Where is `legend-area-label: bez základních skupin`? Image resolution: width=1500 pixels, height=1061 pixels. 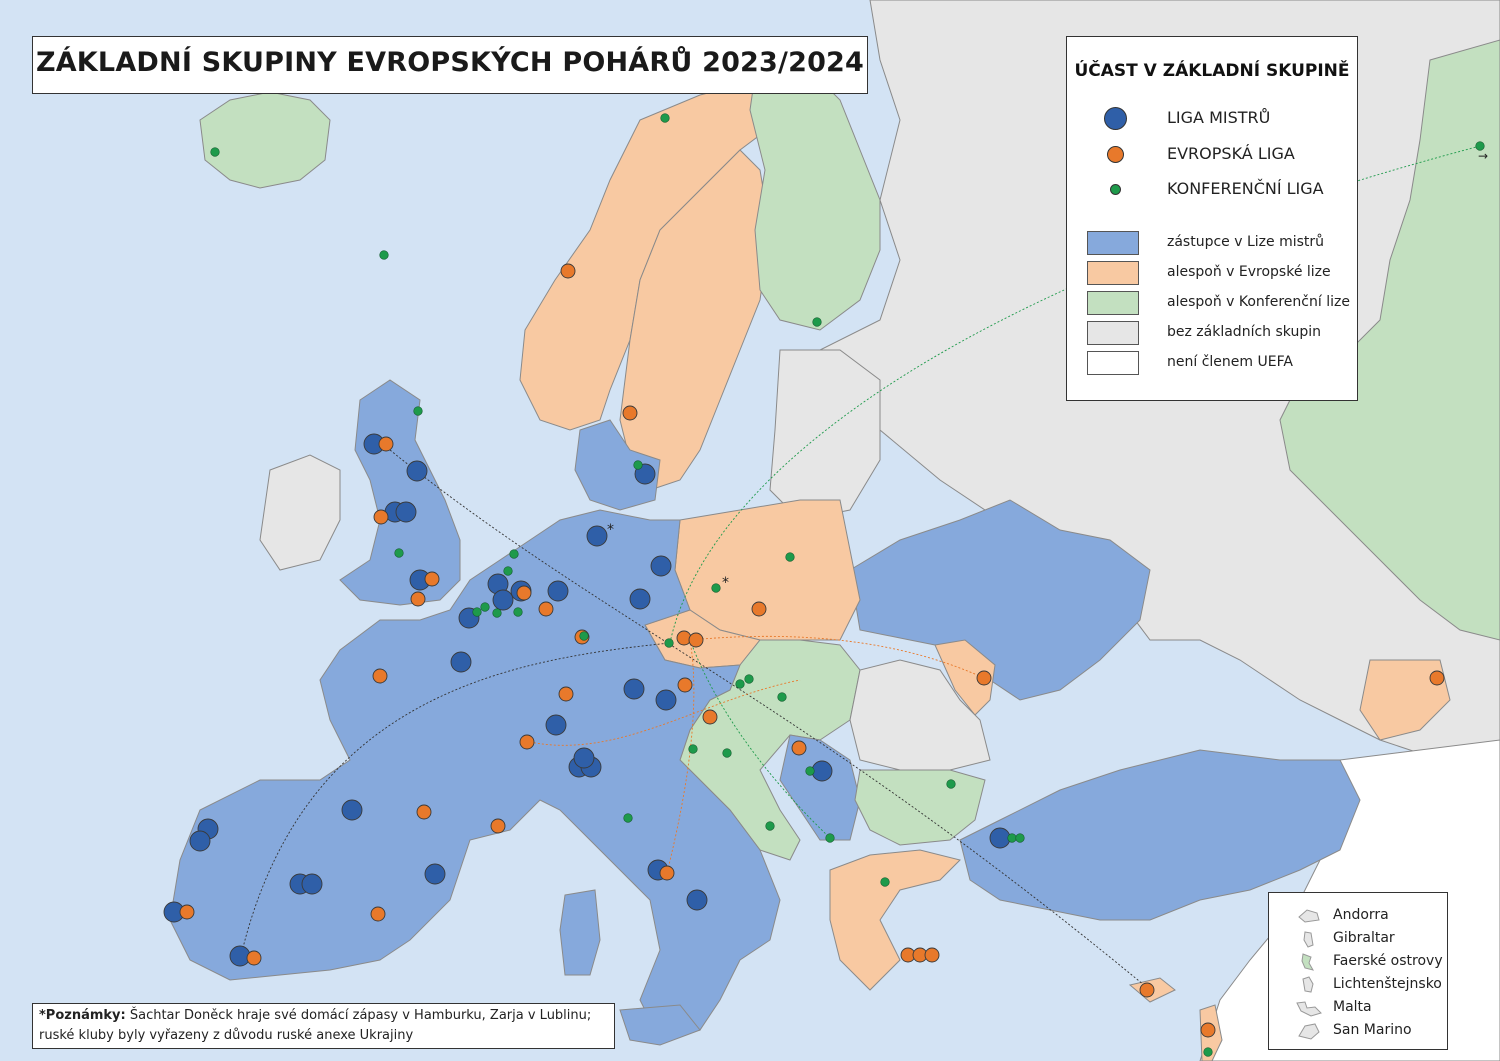 legend-area-label: bez základních skupin is located at coordinates (1244, 332).